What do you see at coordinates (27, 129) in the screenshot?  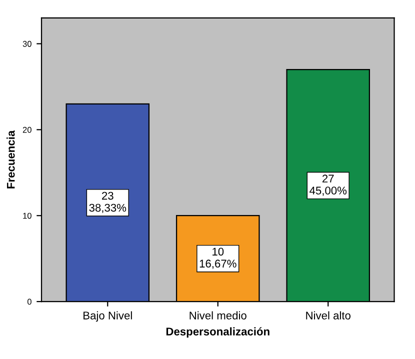 I see `y-tick-label: 20` at bounding box center [27, 129].